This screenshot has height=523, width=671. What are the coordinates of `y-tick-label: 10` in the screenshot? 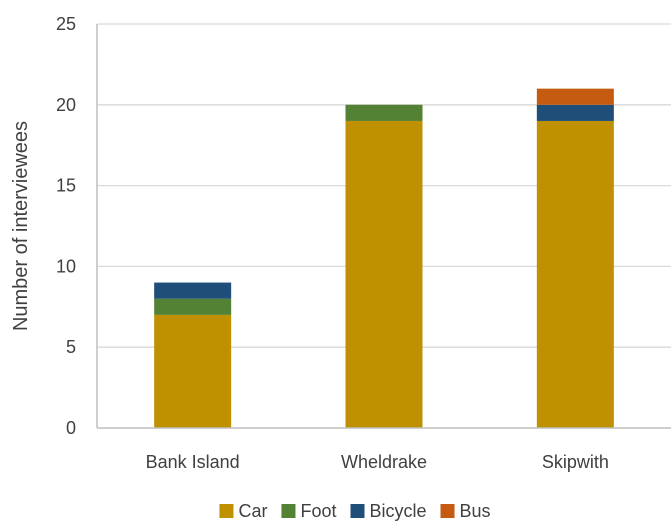 It's located at (66, 266).